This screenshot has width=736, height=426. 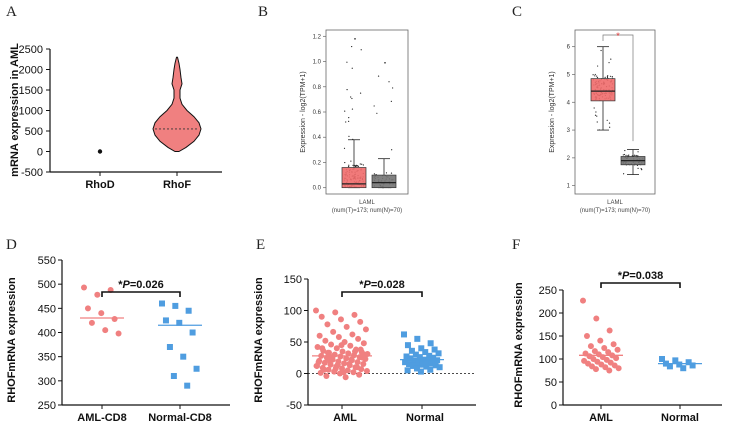 I want to click on panel-panelF-y-tick-label: 100, so click(x=548, y=360).